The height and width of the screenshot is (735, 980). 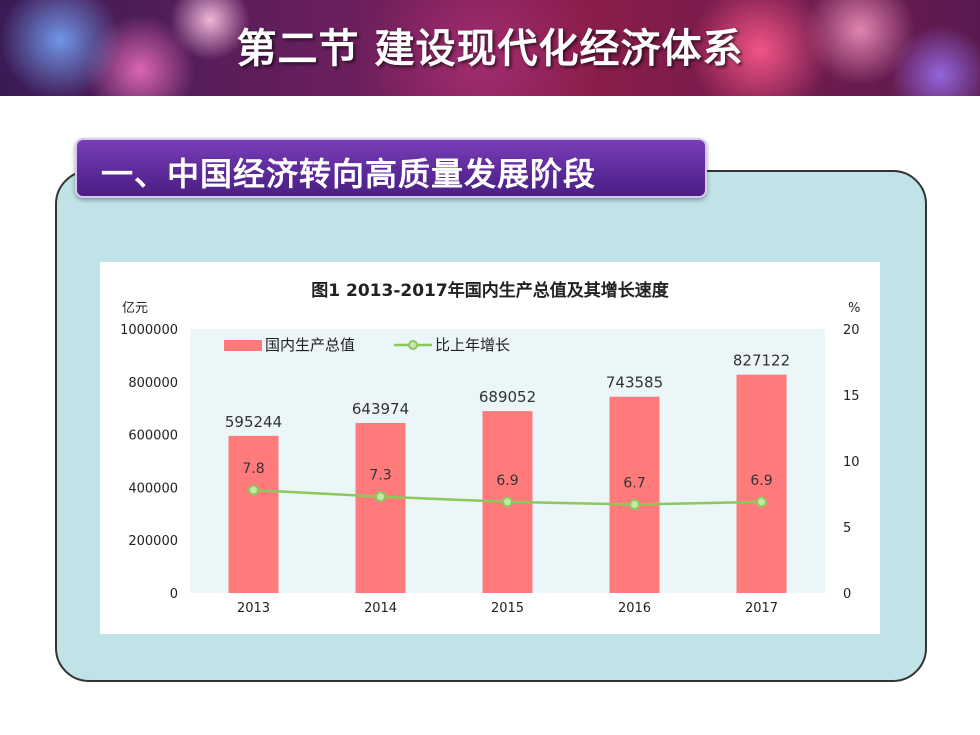 I want to click on y-right-unit: %, so click(x=854, y=308).